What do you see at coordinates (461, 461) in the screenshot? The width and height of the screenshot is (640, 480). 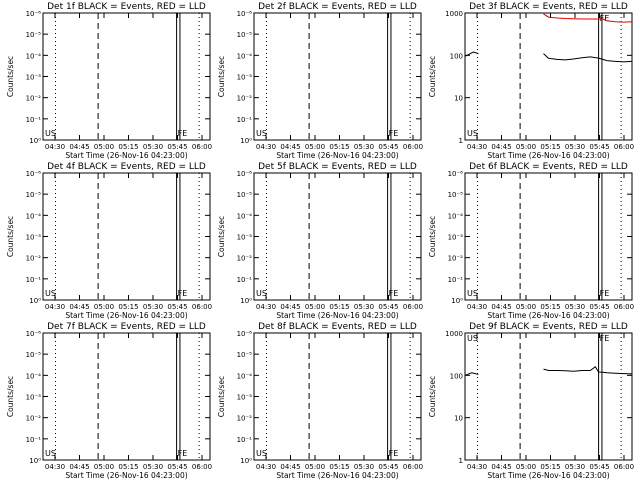 I see `y-tick-label: 1` at bounding box center [461, 461].